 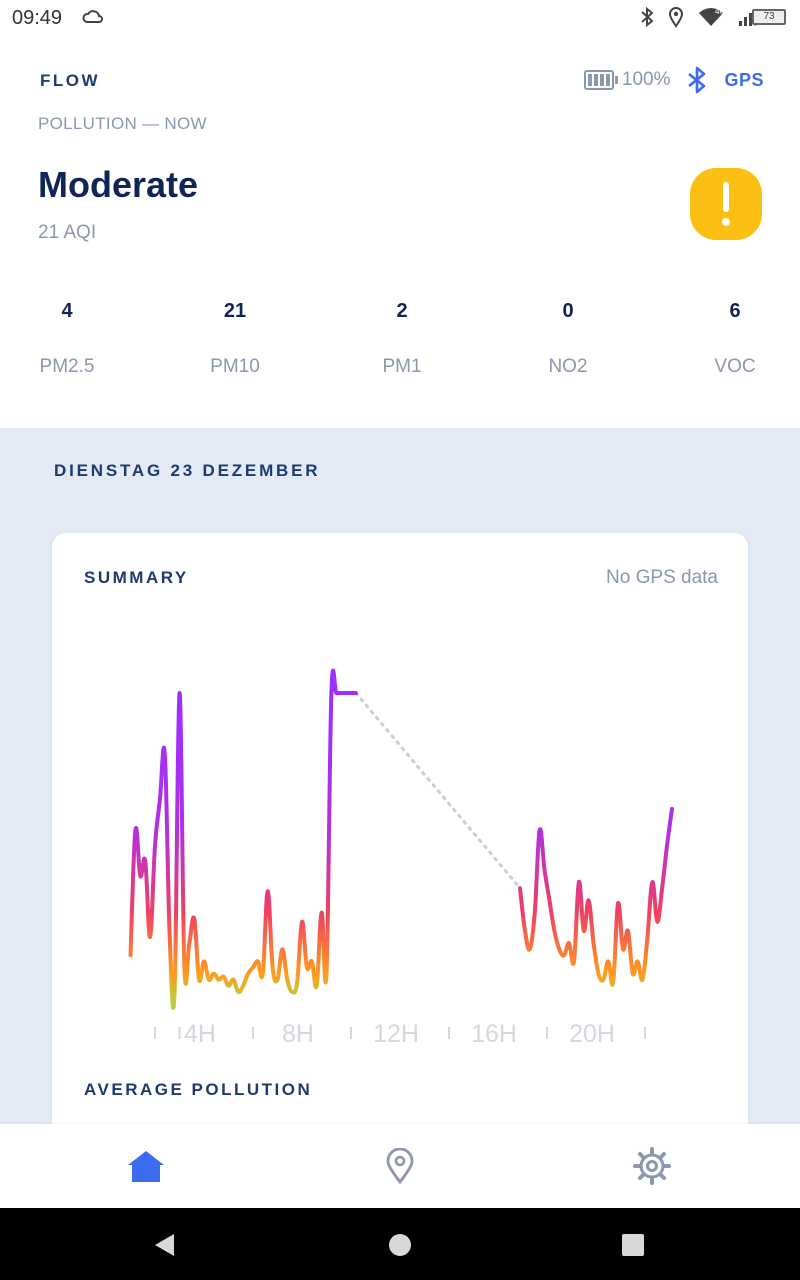 I want to click on exclamation-alert-icon, so click(x=726, y=204).